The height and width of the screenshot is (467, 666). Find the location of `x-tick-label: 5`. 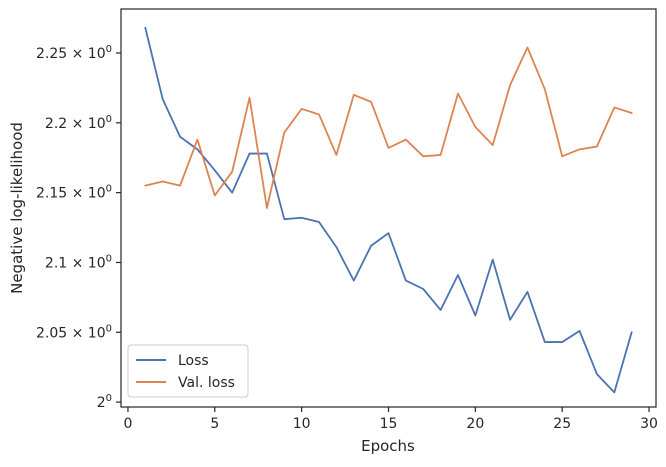

x-tick-label: 5 is located at coordinates (214, 424).